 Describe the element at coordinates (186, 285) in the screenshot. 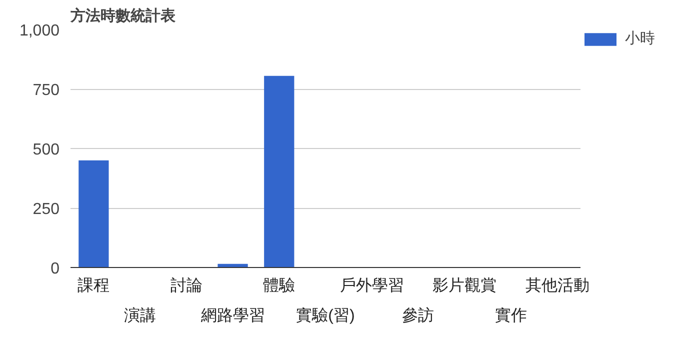

I see `x-tick-label: 討論` at that location.